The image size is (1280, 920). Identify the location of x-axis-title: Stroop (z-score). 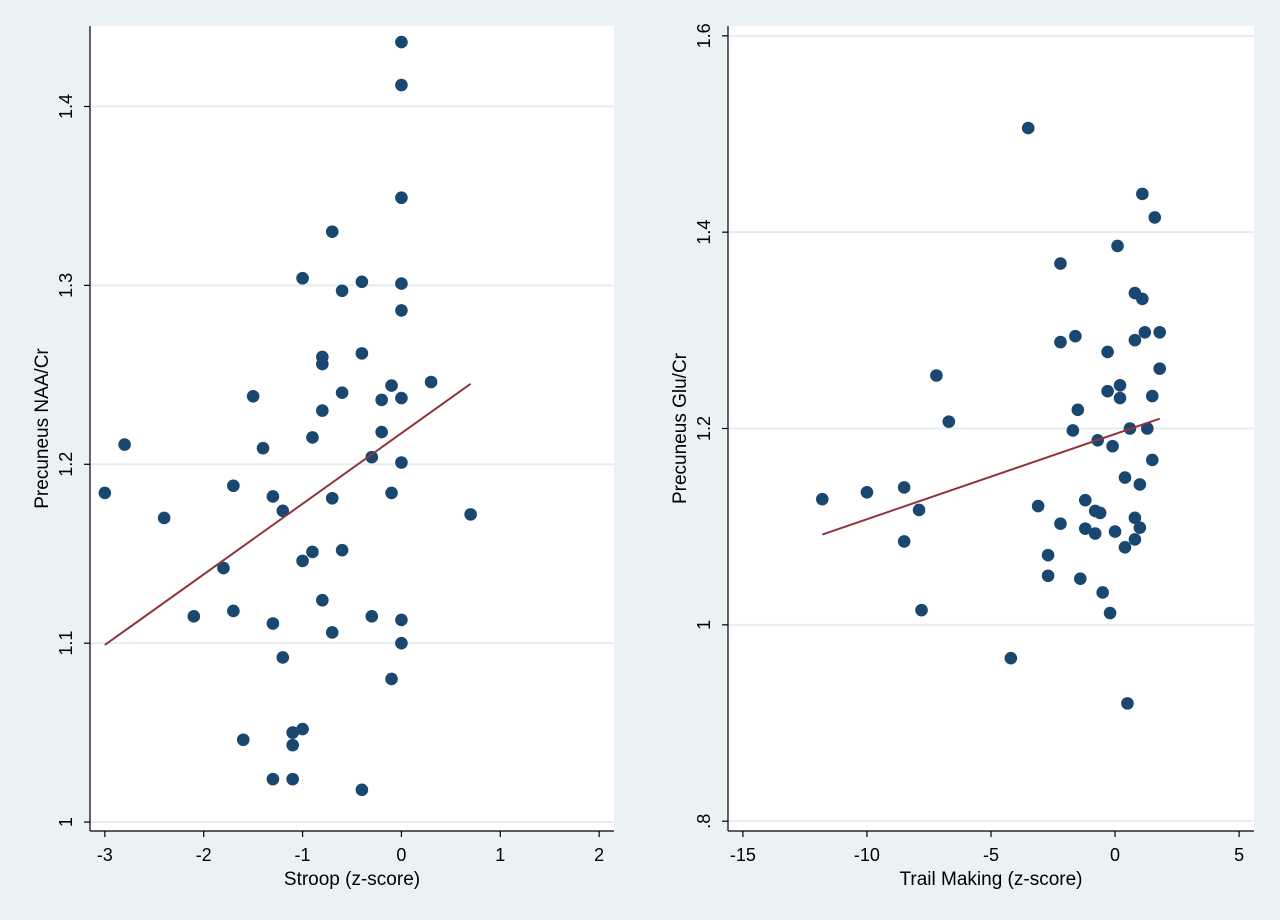
(352, 879).